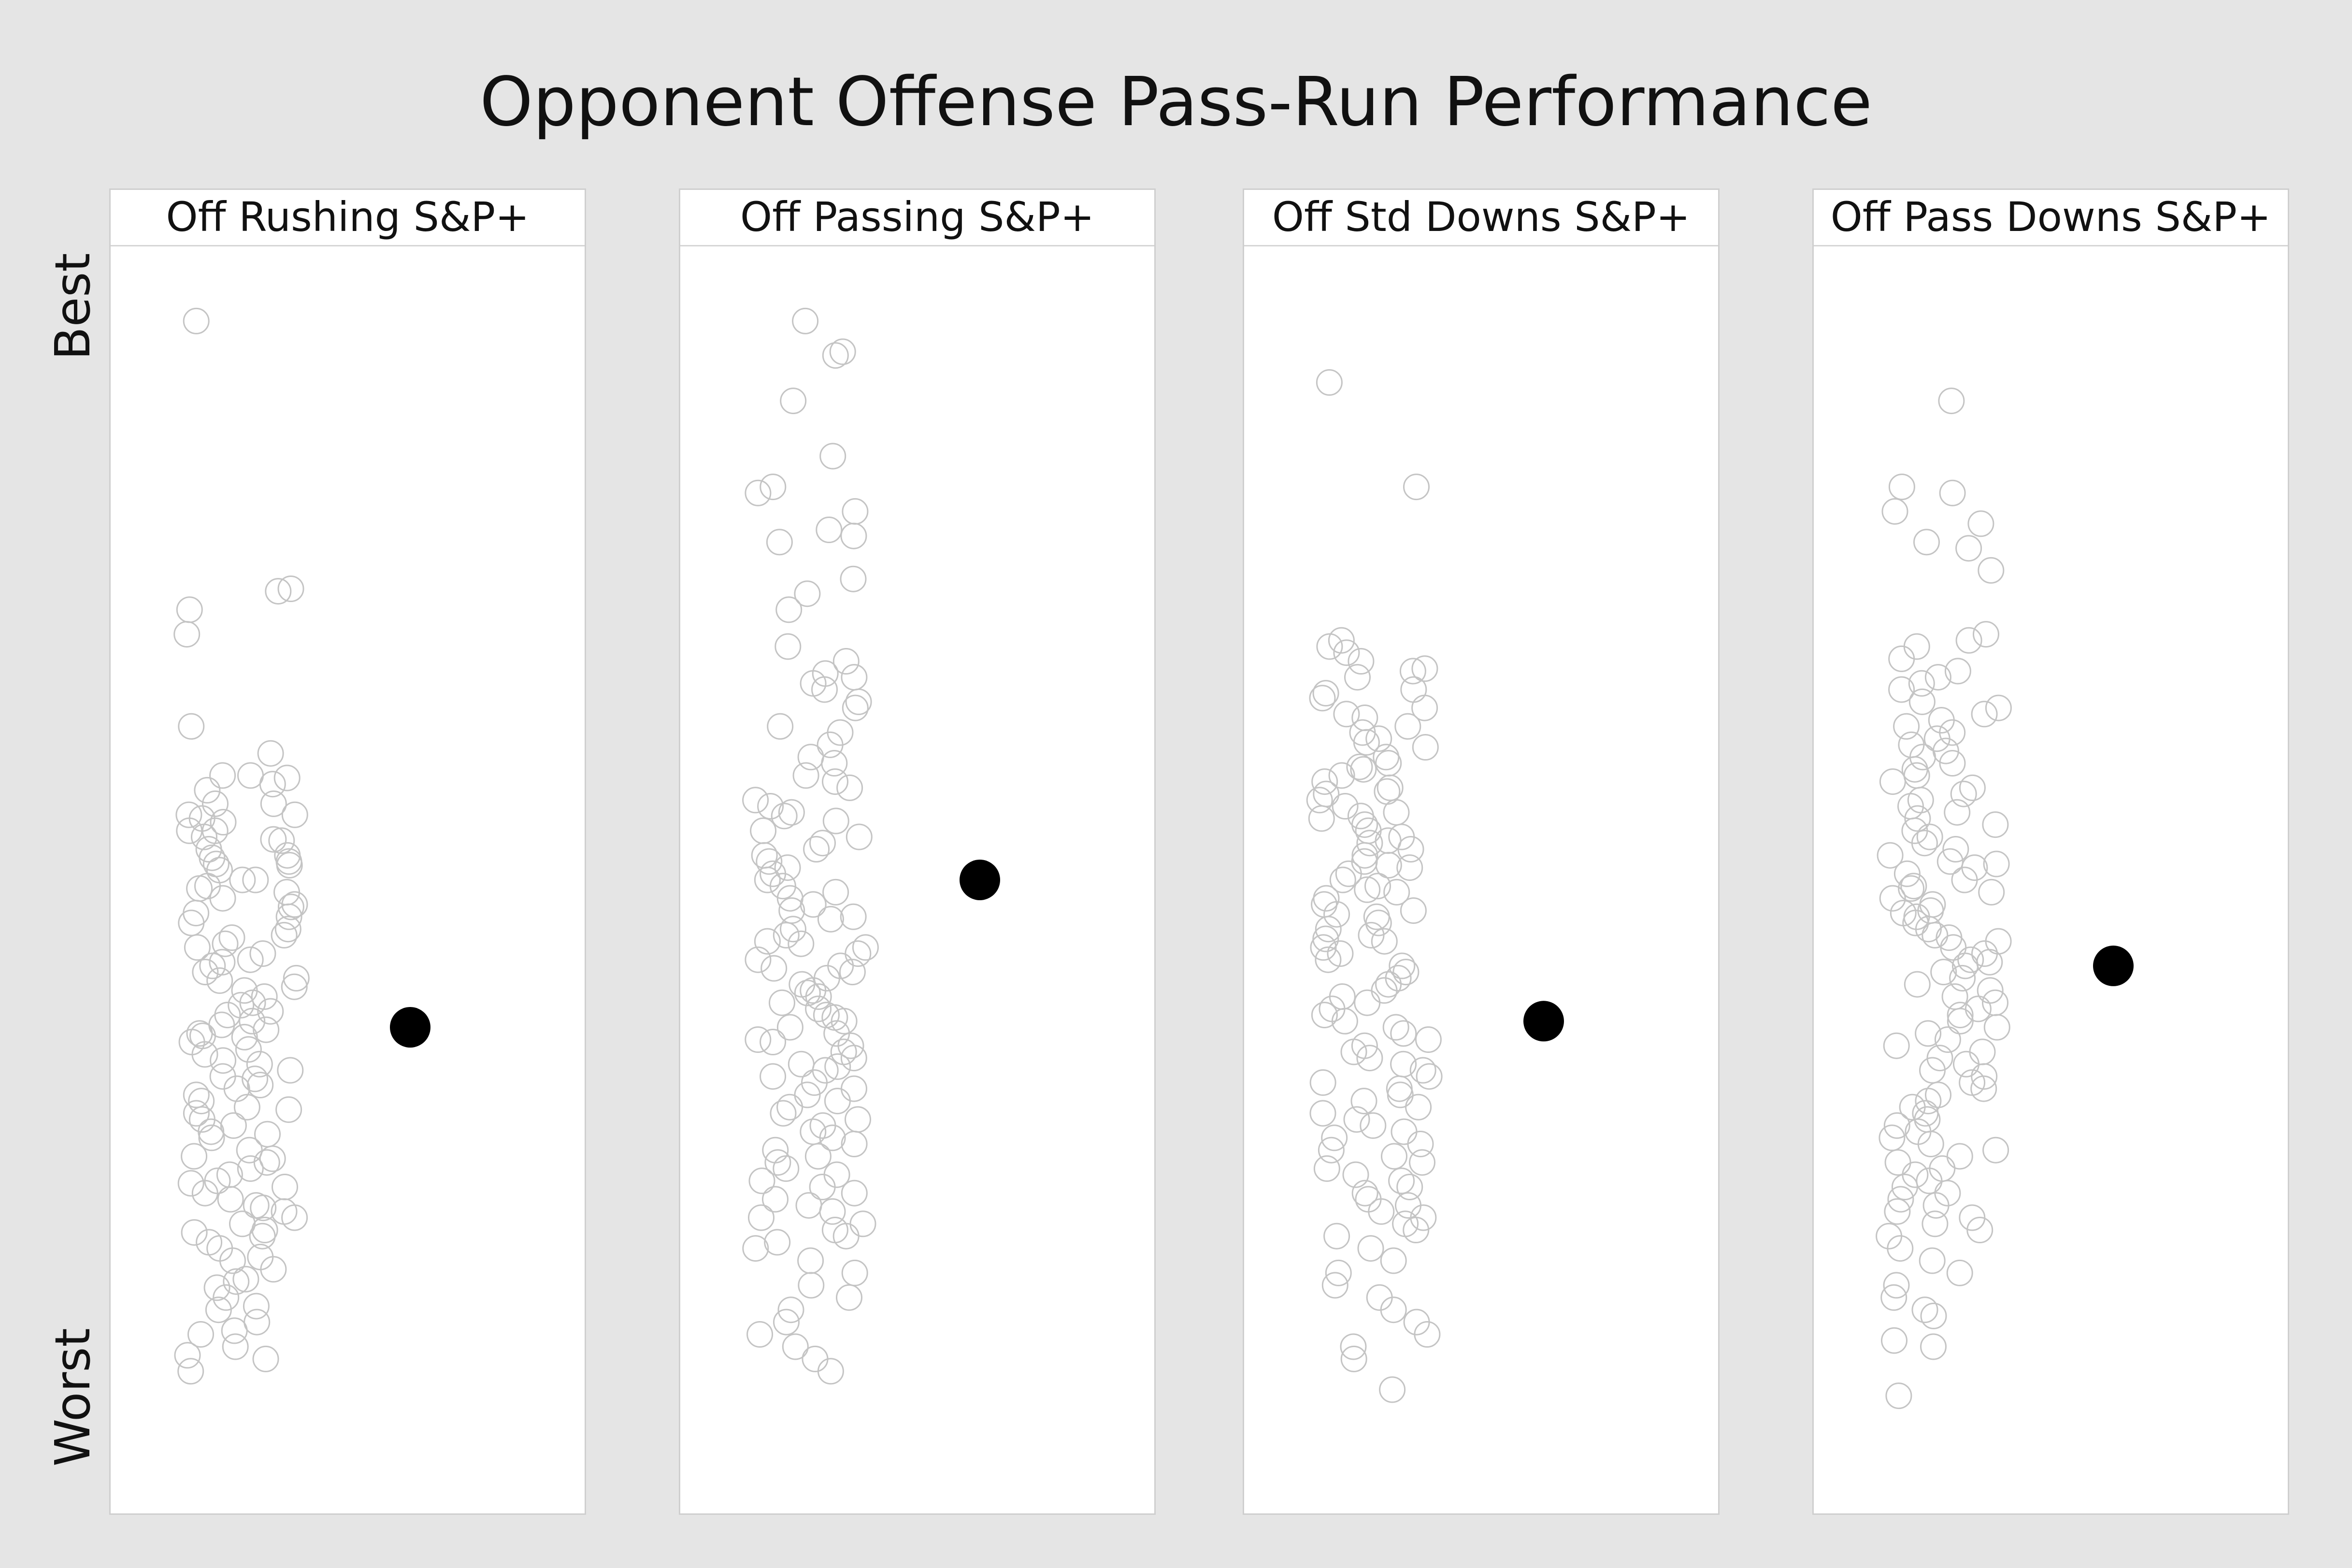 The height and width of the screenshot is (1568, 2352). Describe the element at coordinates (871, 846) in the screenshot. I see `scatter-plot` at that location.